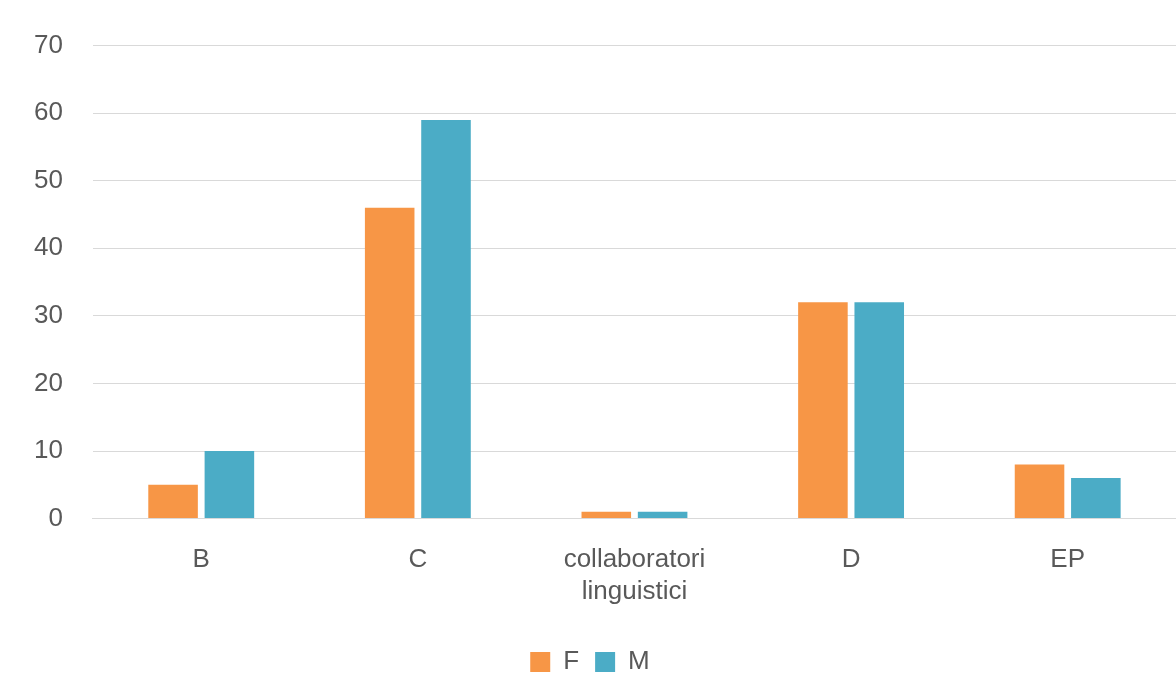 Image resolution: width=1176 pixels, height=689 pixels. What do you see at coordinates (201, 558) in the screenshot?
I see `x-tick-label: B` at bounding box center [201, 558].